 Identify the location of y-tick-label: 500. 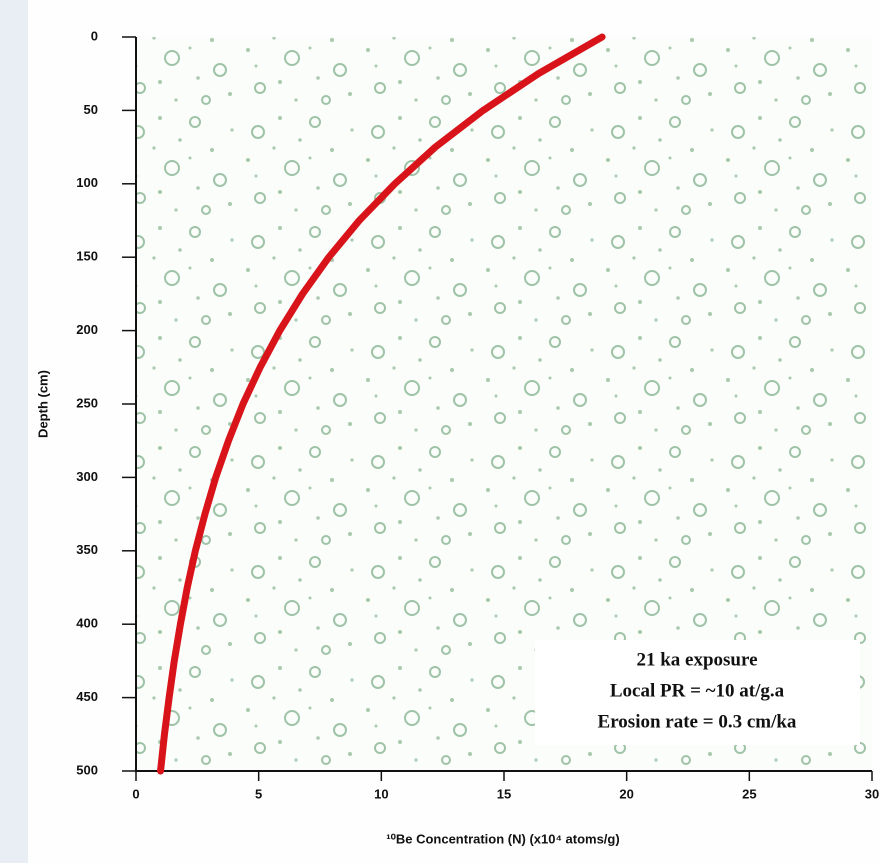
(87, 769).